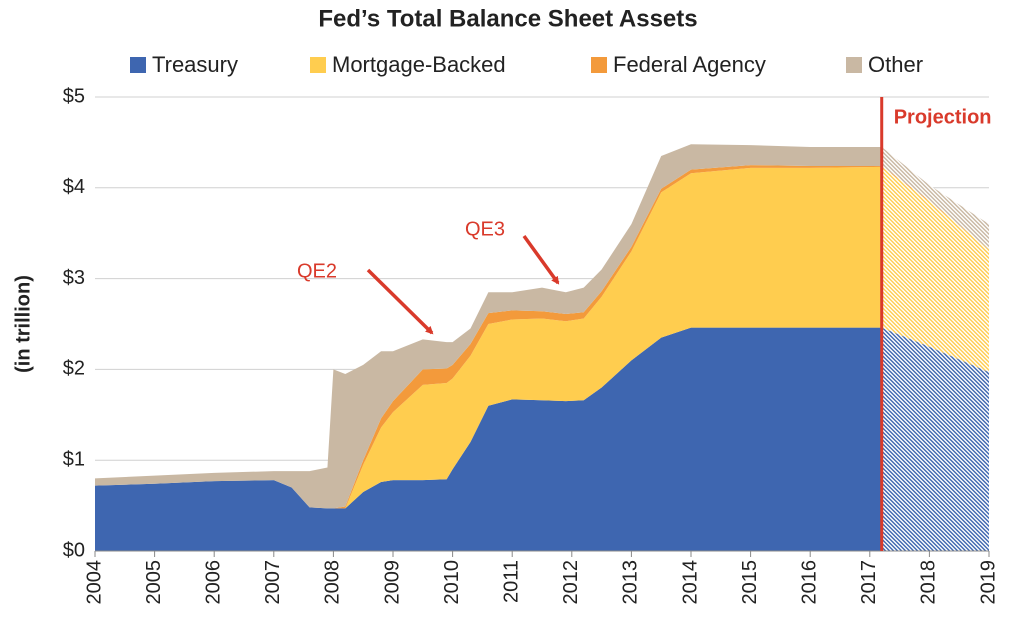 This screenshot has height=627, width=1017. Describe the element at coordinates (74, 96) in the screenshot. I see `y-tick-label: $5` at that location.